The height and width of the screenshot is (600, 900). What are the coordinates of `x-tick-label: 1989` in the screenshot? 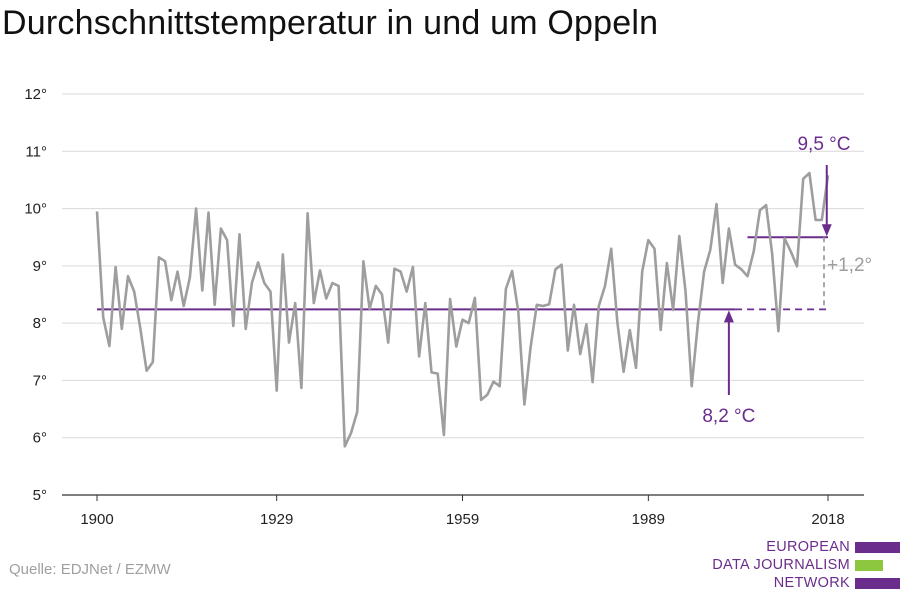 It's located at (648, 519).